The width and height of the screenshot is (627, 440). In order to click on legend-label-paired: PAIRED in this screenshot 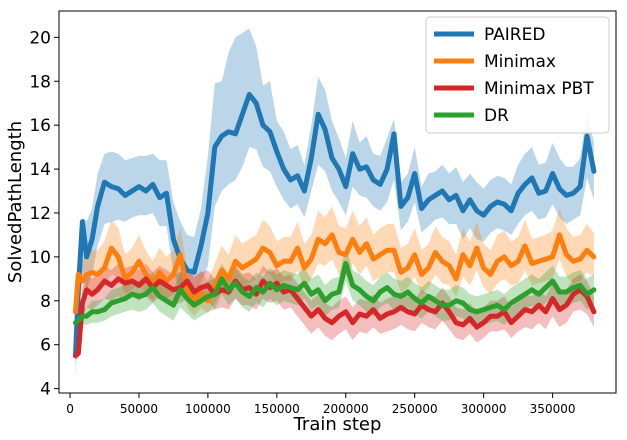, I will do `click(514, 35)`.